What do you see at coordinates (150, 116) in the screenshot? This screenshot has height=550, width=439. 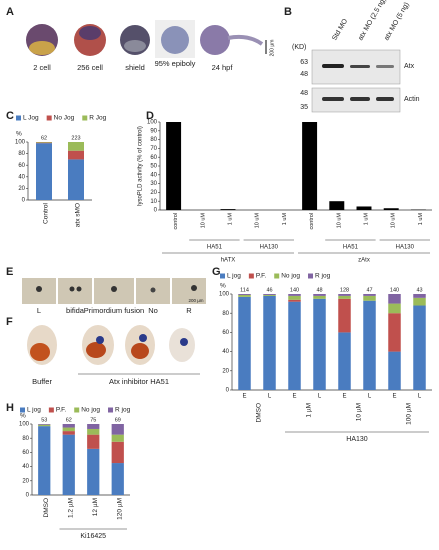 I see `panel-letter: D` at bounding box center [150, 116].